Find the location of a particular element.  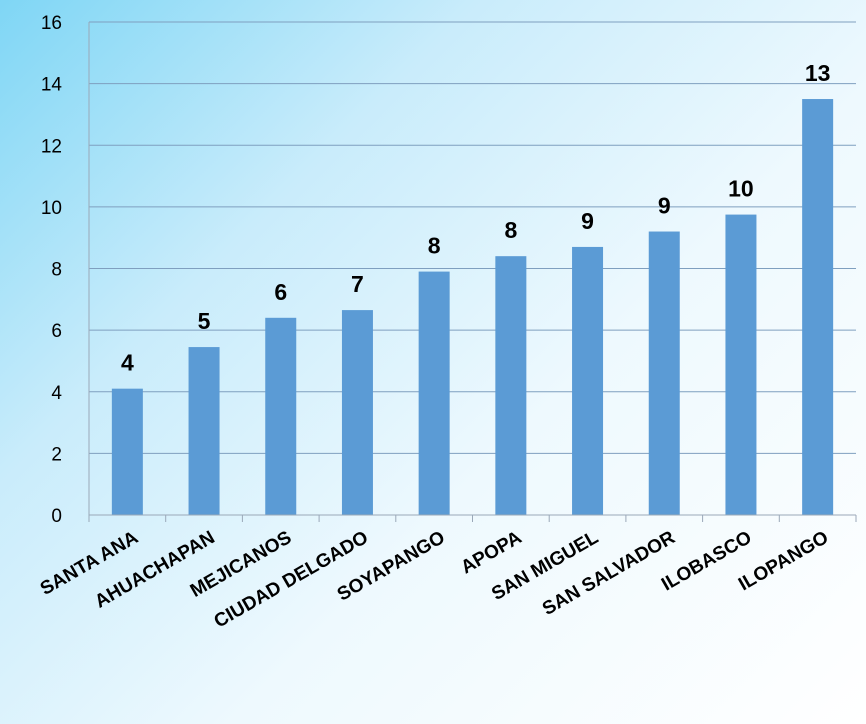

y-tick-label: 8 is located at coordinates (56, 270).